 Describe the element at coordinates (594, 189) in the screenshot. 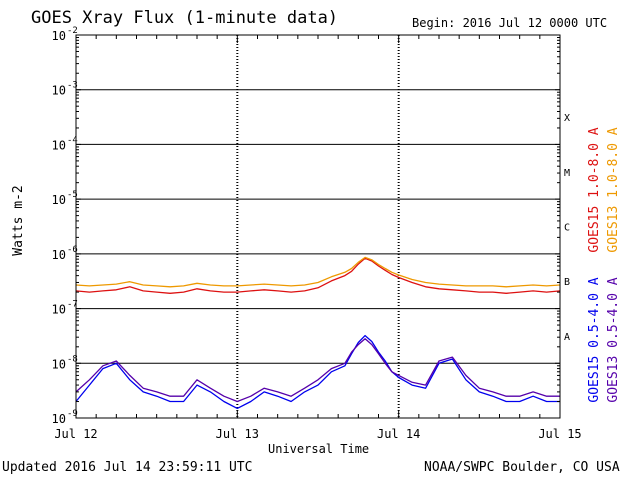

I see `legend-entry: GOES15 1.0-8.0 A` at that location.